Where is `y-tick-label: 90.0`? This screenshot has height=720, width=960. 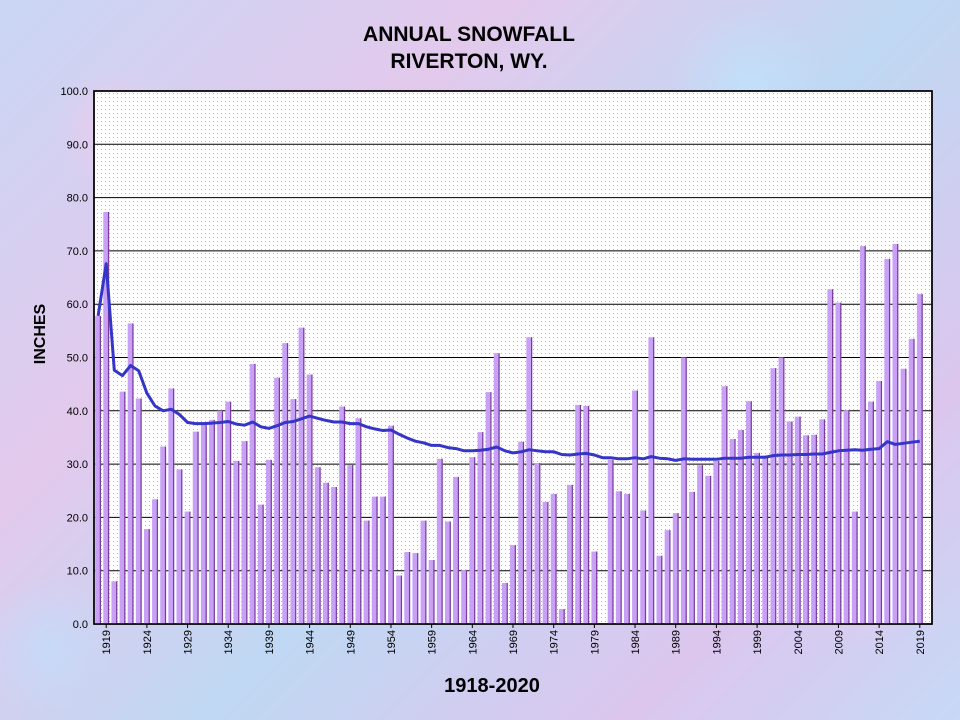
y-tick-label: 90.0 is located at coordinates (77, 145).